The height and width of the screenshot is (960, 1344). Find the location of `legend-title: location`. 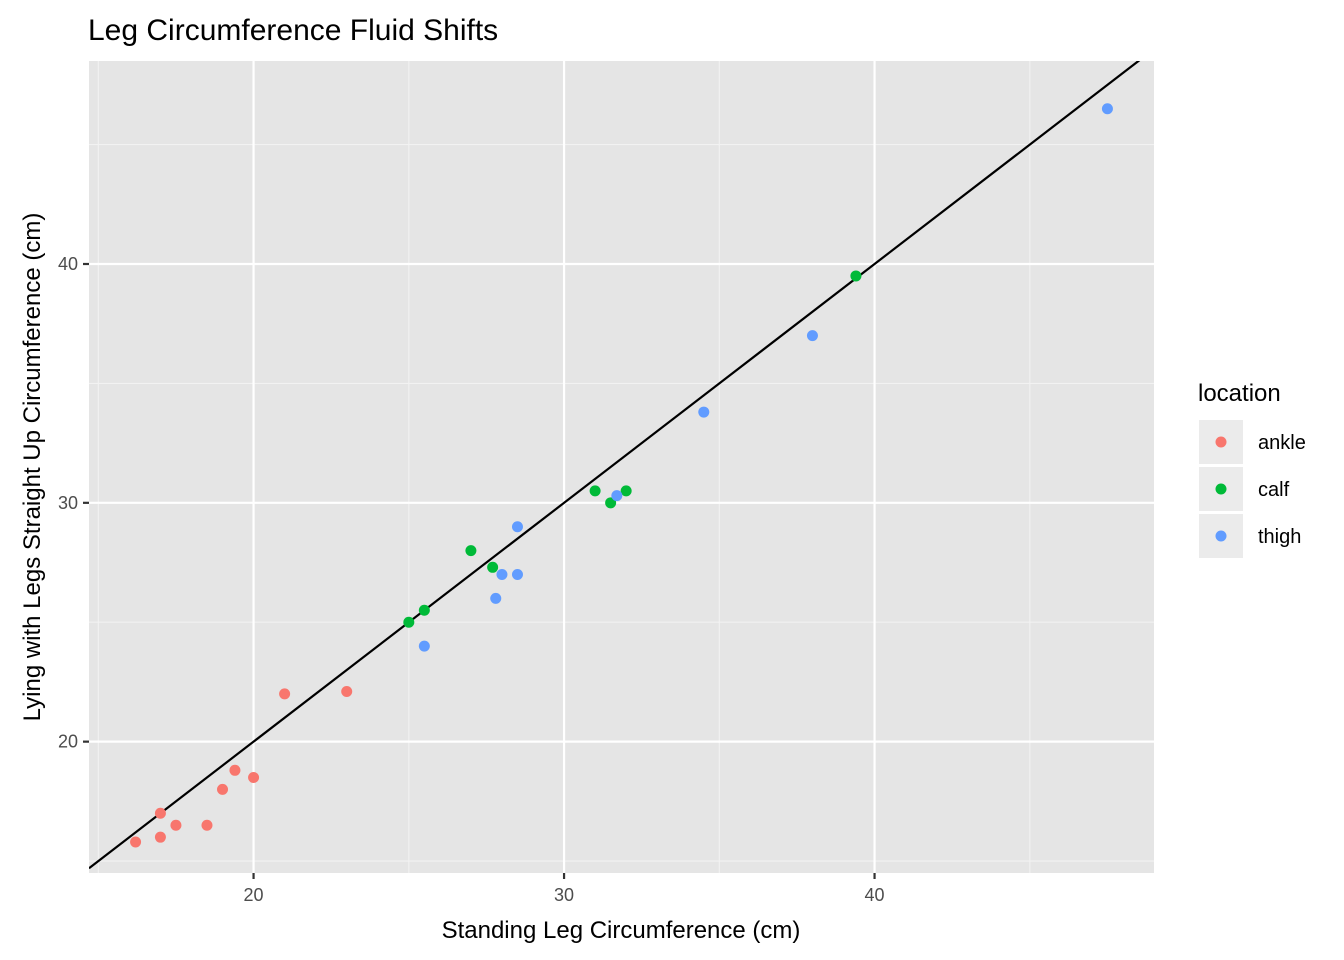

legend-title: location is located at coordinates (1239, 393).